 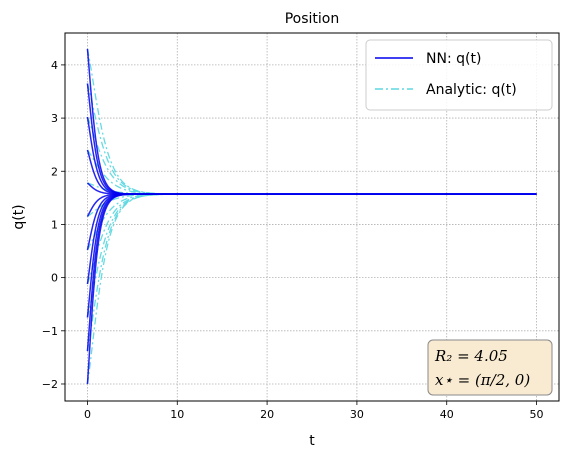 What do you see at coordinates (537, 414) in the screenshot?
I see `x-tick-label: 50` at bounding box center [537, 414].